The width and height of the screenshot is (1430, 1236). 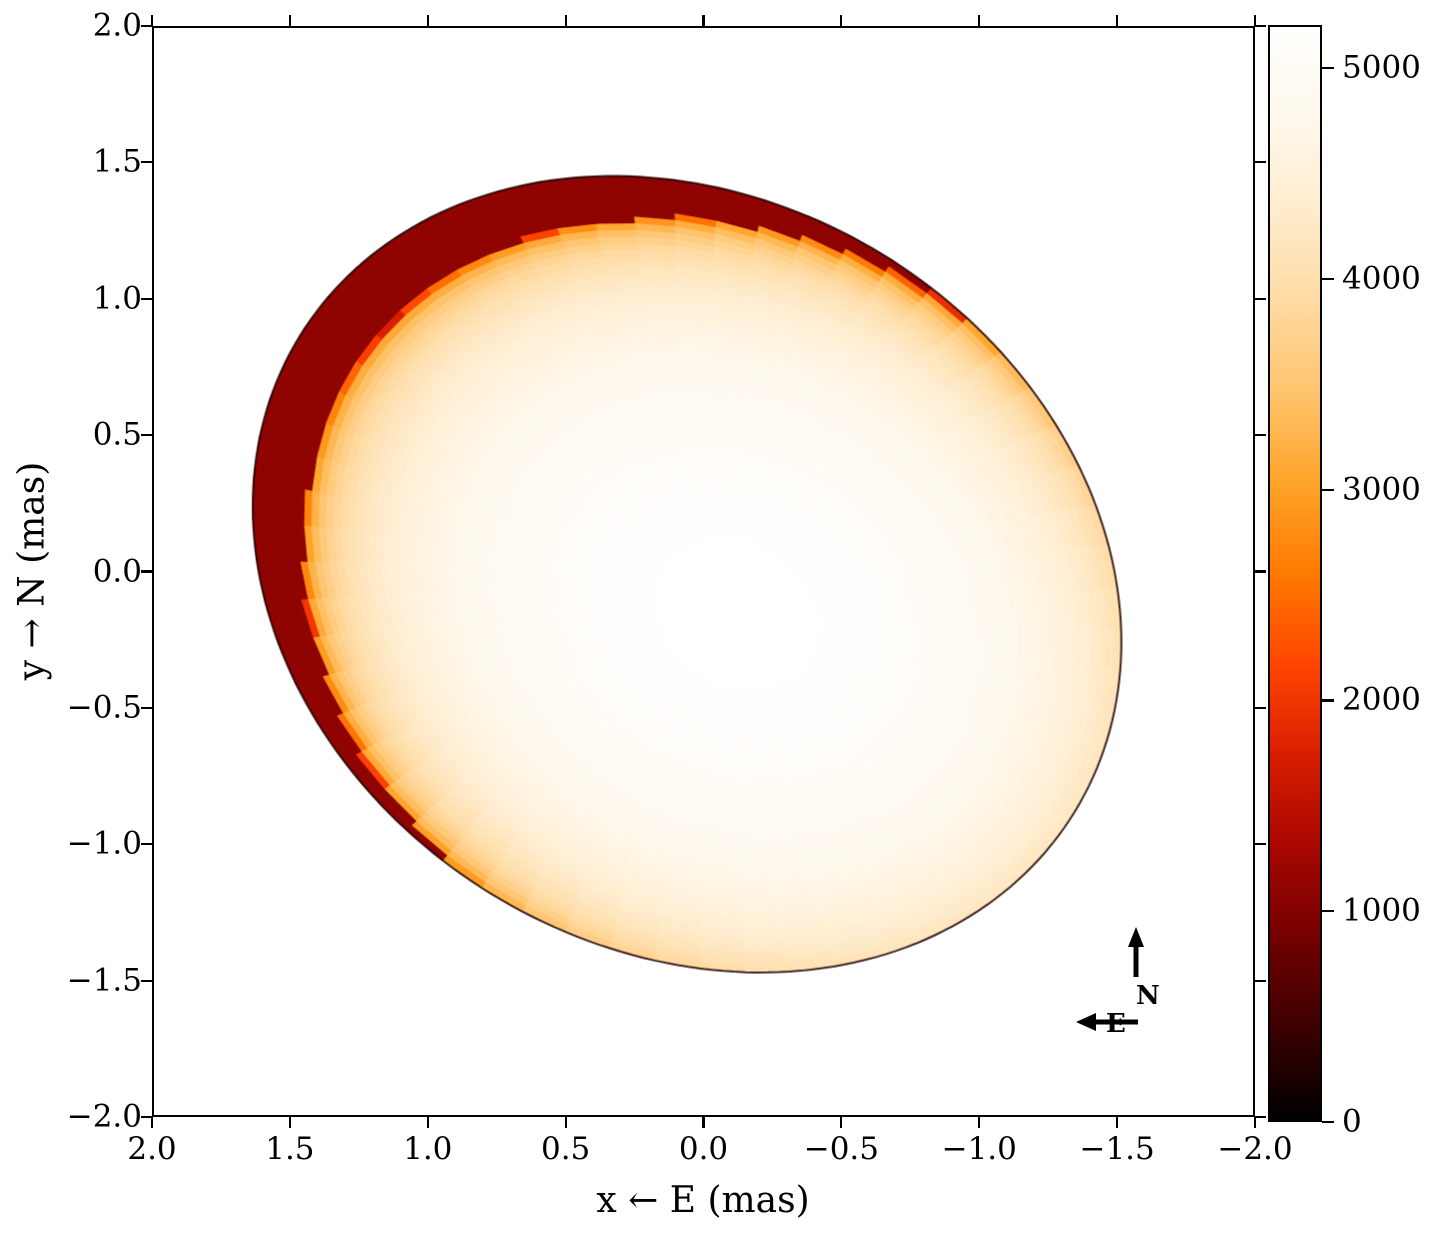 What do you see at coordinates (1116, 1024) in the screenshot?
I see `compass-east-label: E` at bounding box center [1116, 1024].